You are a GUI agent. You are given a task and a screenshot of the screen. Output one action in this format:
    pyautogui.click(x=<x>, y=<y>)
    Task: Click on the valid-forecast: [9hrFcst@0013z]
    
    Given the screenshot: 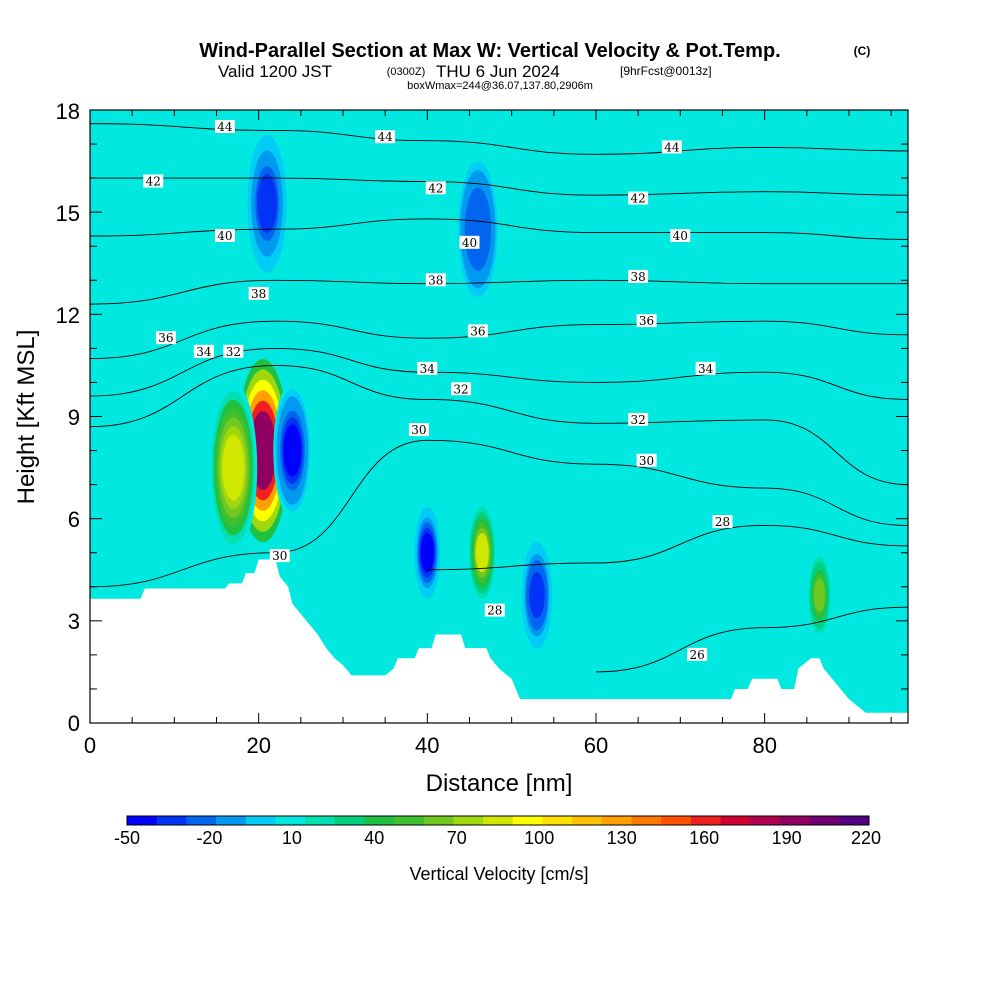 What is the action you would take?
    pyautogui.click(x=666, y=71)
    